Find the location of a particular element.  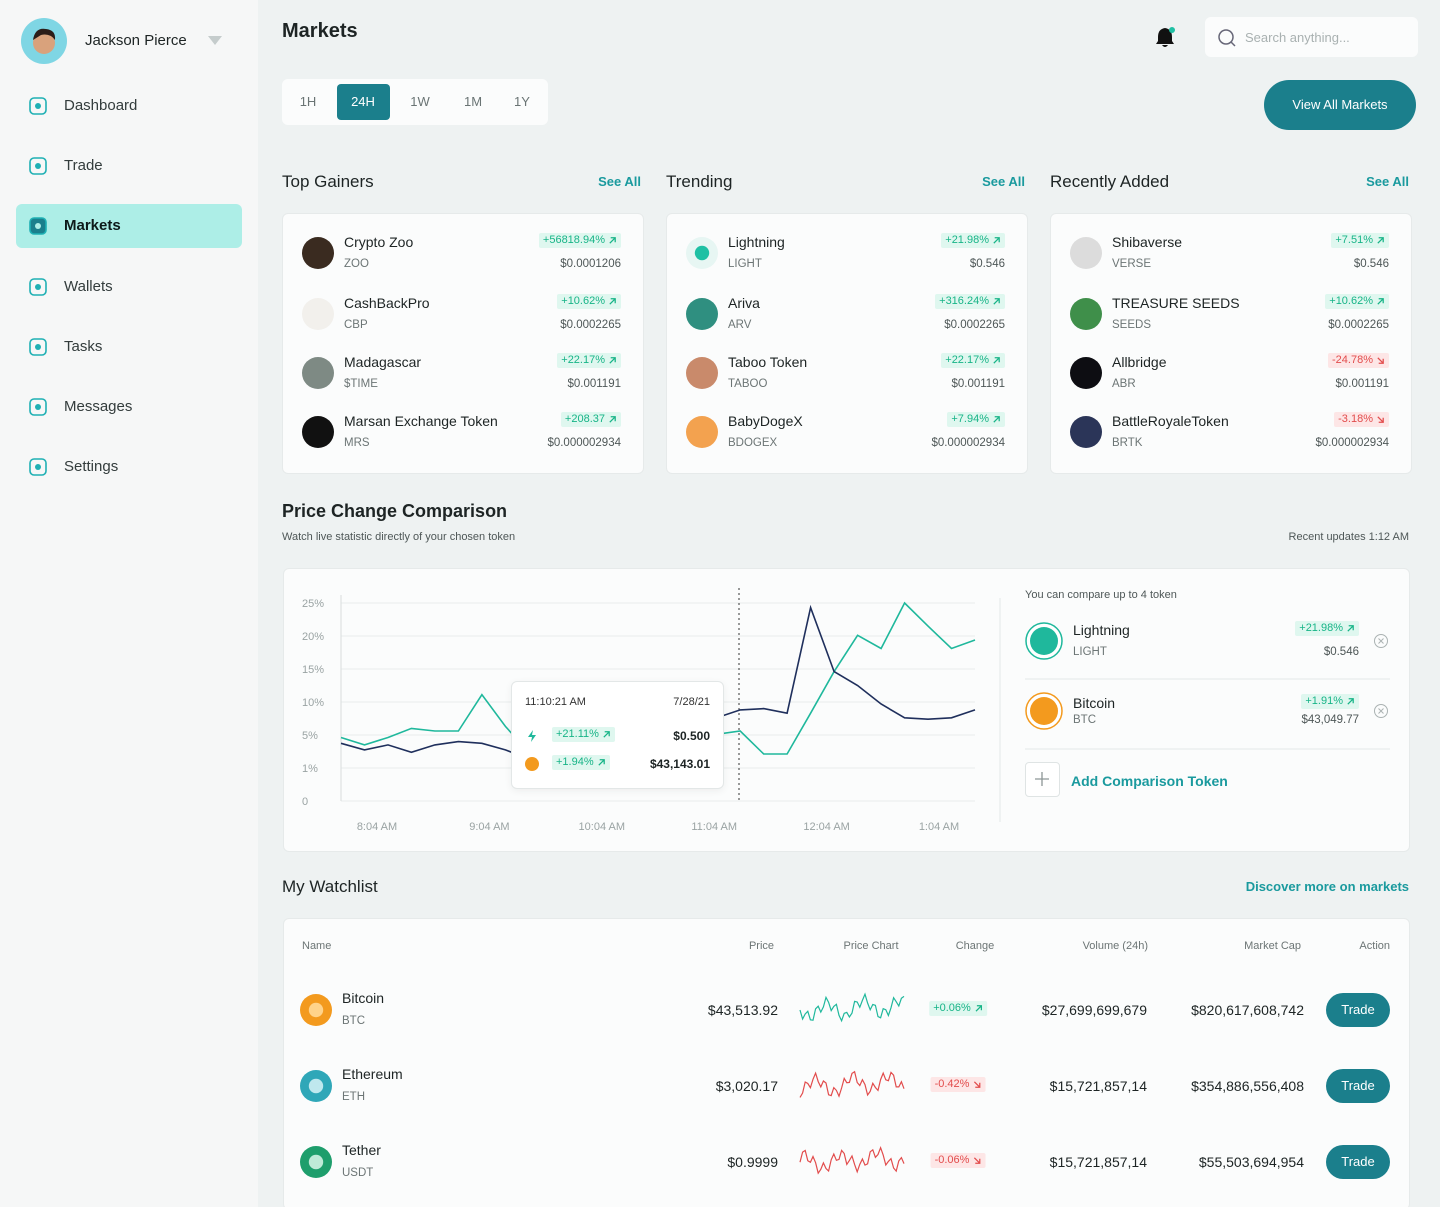

change-badge: +56818.94% is located at coordinates (579, 241).